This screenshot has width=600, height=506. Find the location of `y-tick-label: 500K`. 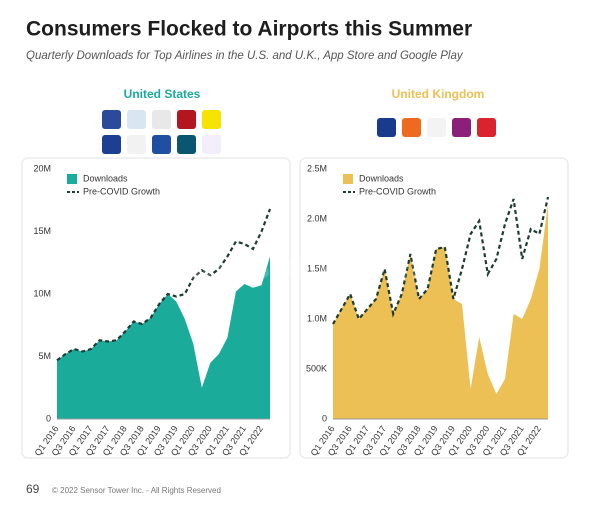

y-tick-label: 500K is located at coordinates (316, 368).